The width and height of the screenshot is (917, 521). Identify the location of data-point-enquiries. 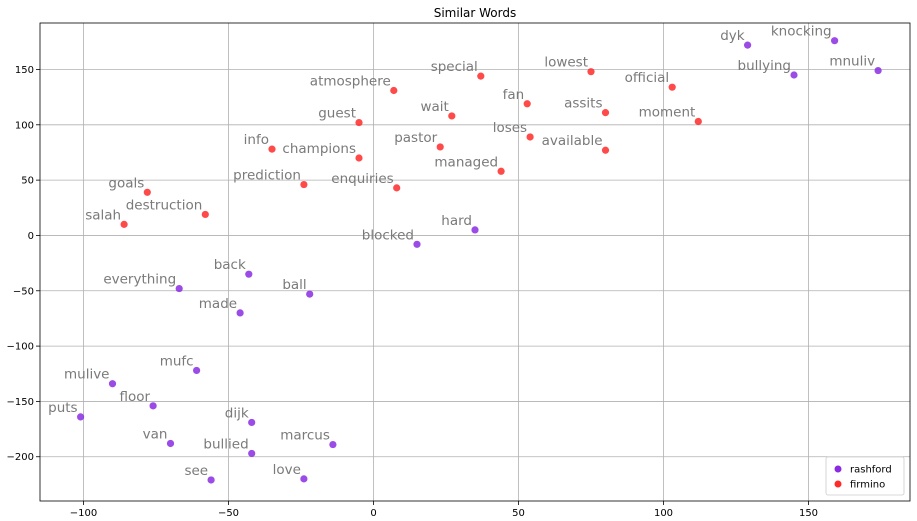
(397, 188).